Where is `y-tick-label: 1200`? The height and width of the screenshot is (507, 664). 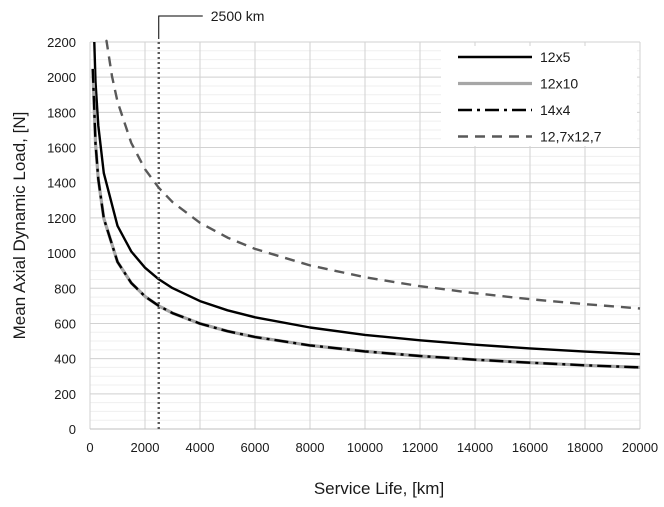 y-tick-label: 1200 is located at coordinates (61, 218).